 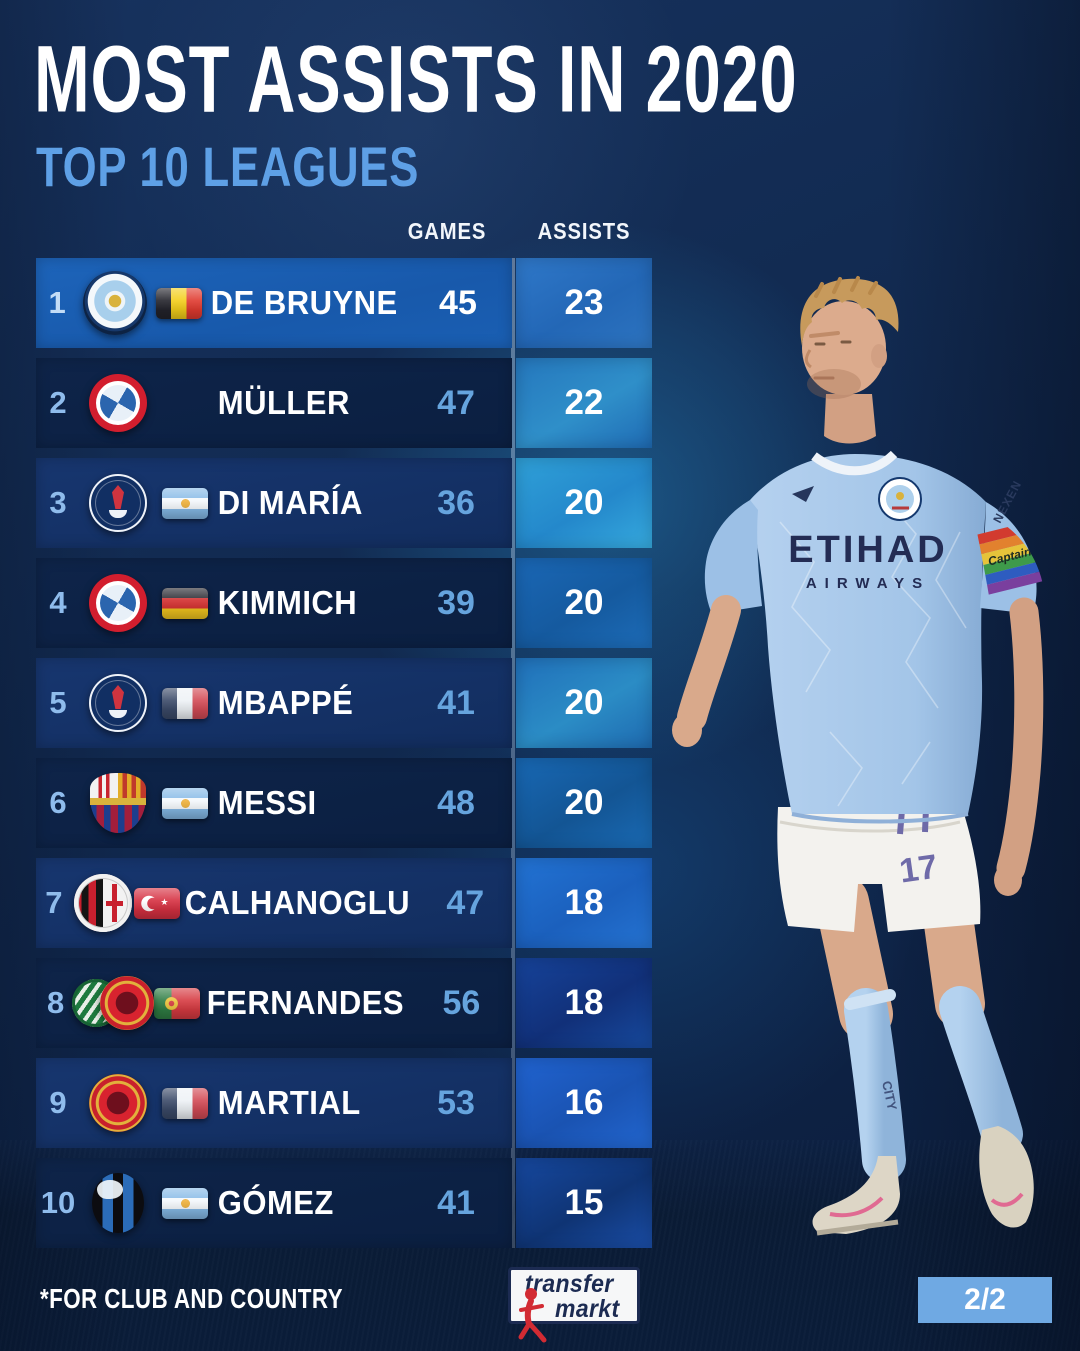 What do you see at coordinates (873, 649) in the screenshot?
I see `shirt-mosaic-pattern` at bounding box center [873, 649].